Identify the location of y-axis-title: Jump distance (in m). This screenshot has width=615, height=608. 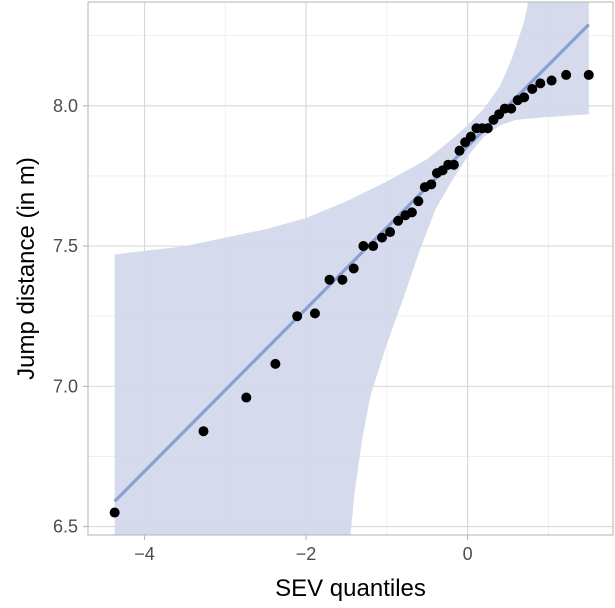
(26, 268).